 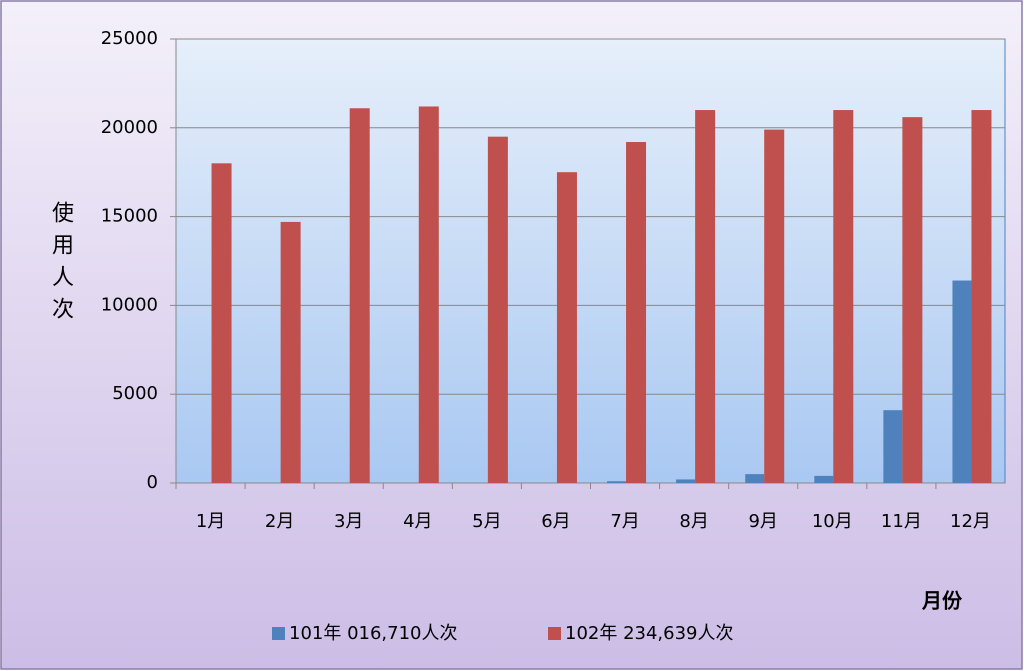 I want to click on x-tick-label: 3月, so click(x=348, y=521).